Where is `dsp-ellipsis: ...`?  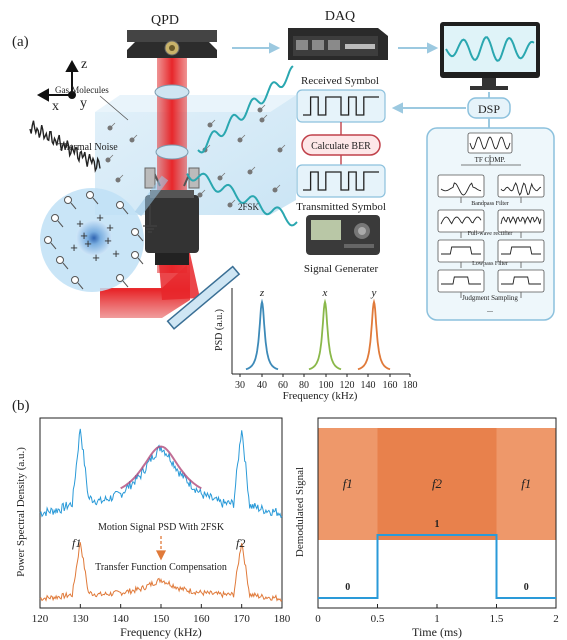
dsp-ellipsis: ... is located at coordinates (490, 309).